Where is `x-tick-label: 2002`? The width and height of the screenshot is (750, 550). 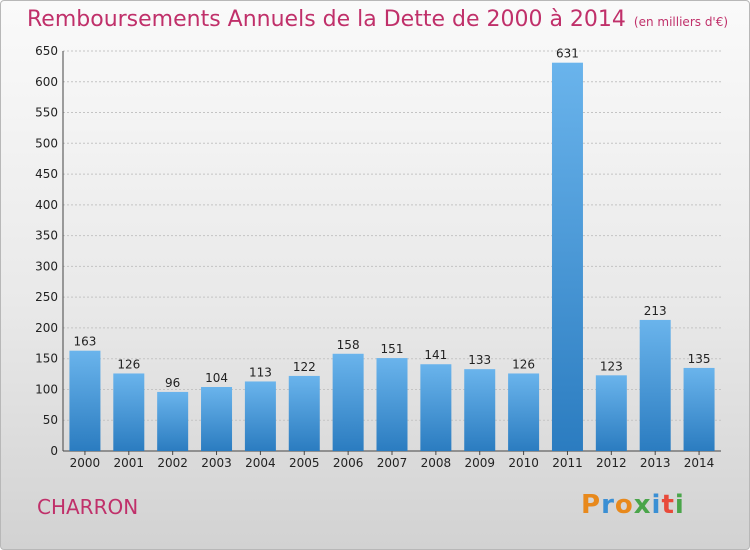
x-tick-label: 2002 is located at coordinates (172, 463).